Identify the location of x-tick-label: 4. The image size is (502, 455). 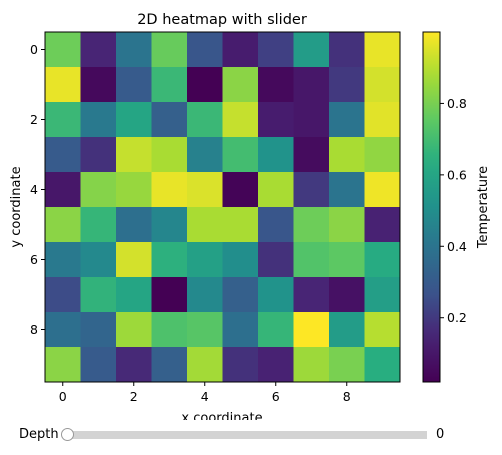
(205, 396).